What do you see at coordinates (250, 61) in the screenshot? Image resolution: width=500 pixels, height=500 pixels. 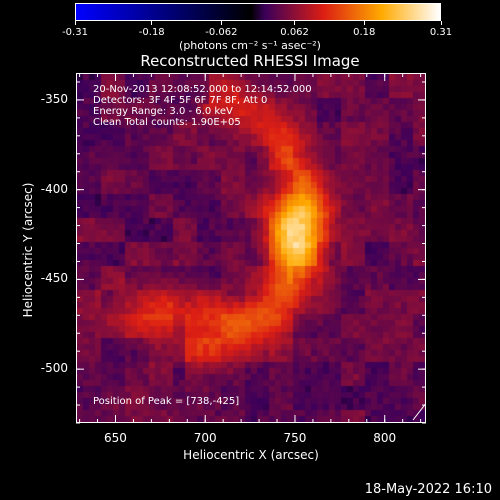 I see `image-title: Reconstructed RHESSI Image` at bounding box center [250, 61].